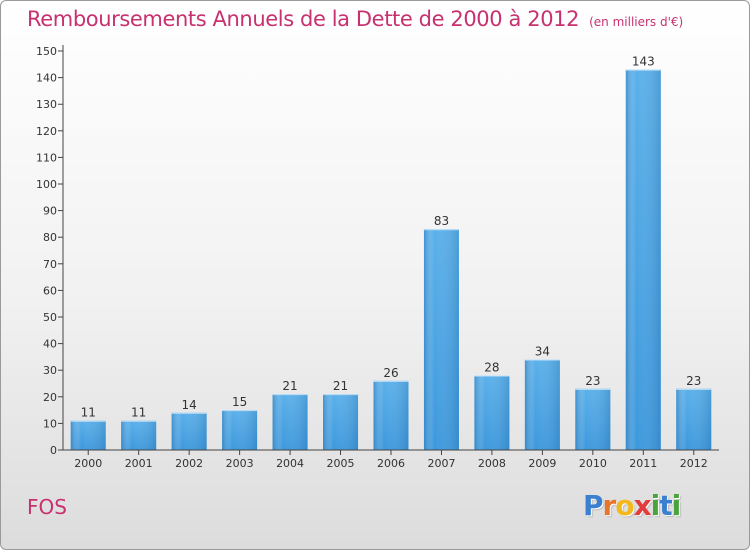  What do you see at coordinates (441, 463) in the screenshot?
I see `x-tick-label: 2007` at bounding box center [441, 463].